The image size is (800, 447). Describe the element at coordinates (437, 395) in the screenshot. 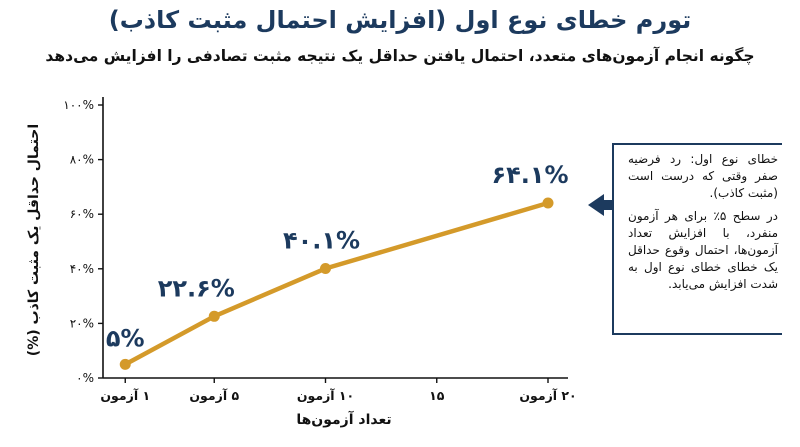

I see `x-tick-label: ۱۵` at that location.